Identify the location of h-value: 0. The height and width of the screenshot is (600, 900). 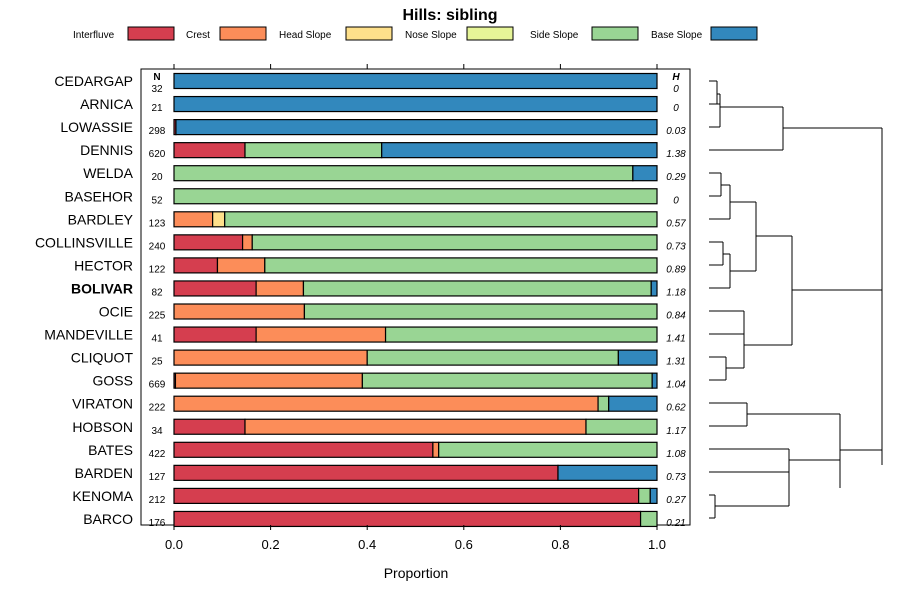
(676, 108).